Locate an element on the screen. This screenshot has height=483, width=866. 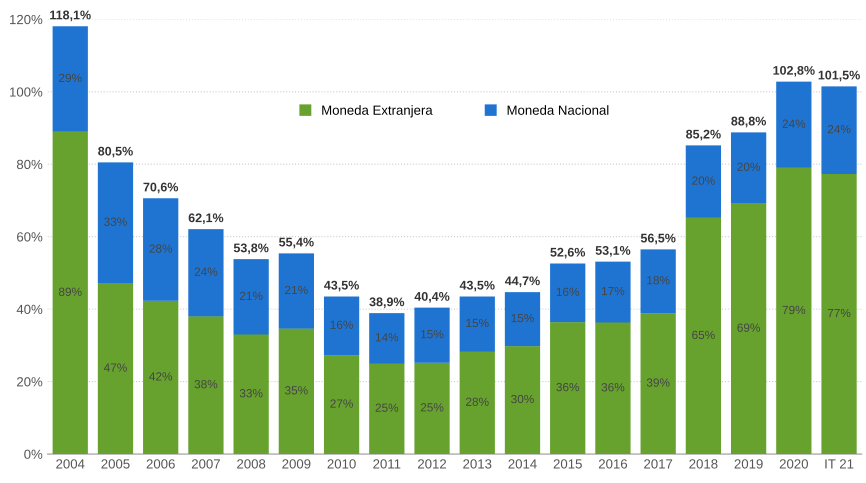
x-tick-label: 2016 is located at coordinates (613, 464).